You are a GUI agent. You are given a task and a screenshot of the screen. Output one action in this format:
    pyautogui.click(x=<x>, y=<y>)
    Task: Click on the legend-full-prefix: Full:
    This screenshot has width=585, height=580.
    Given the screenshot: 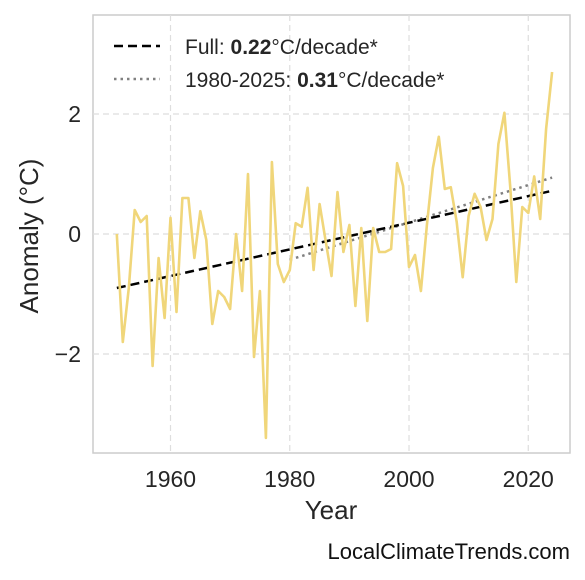 What is the action you would take?
    pyautogui.click(x=208, y=47)
    